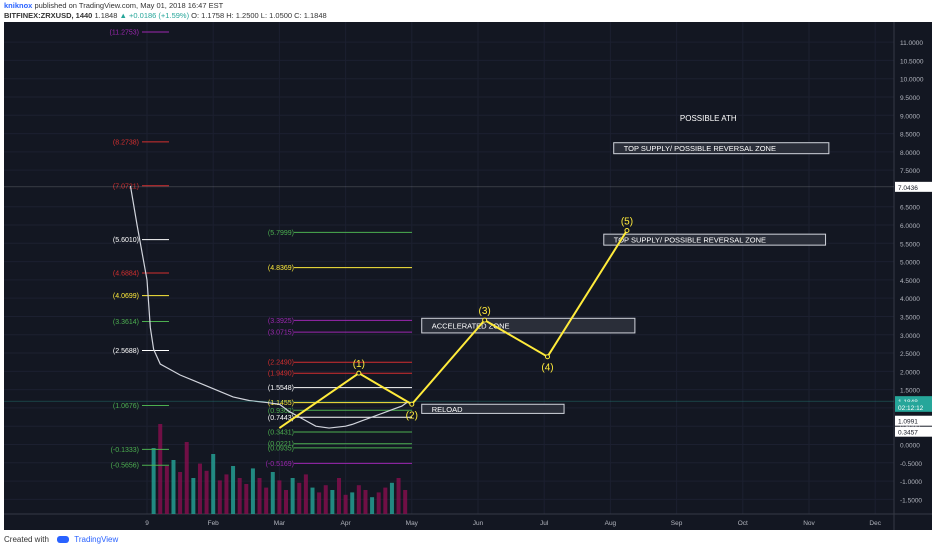  Describe the element at coordinates (910, 281) in the screenshot. I see `y-tick-label: 4.5000` at that location.